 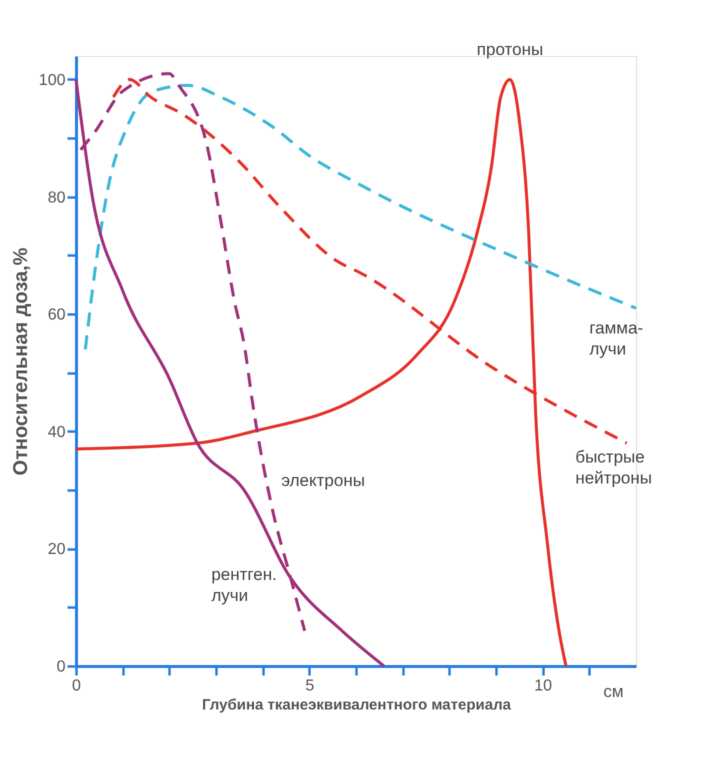 What do you see at coordinates (323, 480) in the screenshot?
I see `series-label: электроны` at bounding box center [323, 480].